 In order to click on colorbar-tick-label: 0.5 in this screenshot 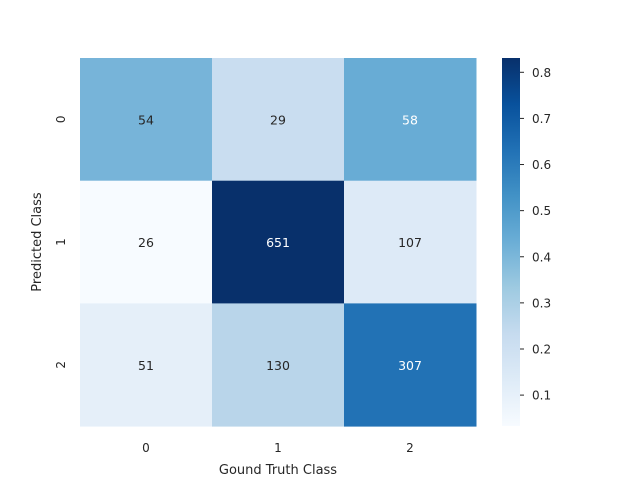, I will do `click(541, 211)`.